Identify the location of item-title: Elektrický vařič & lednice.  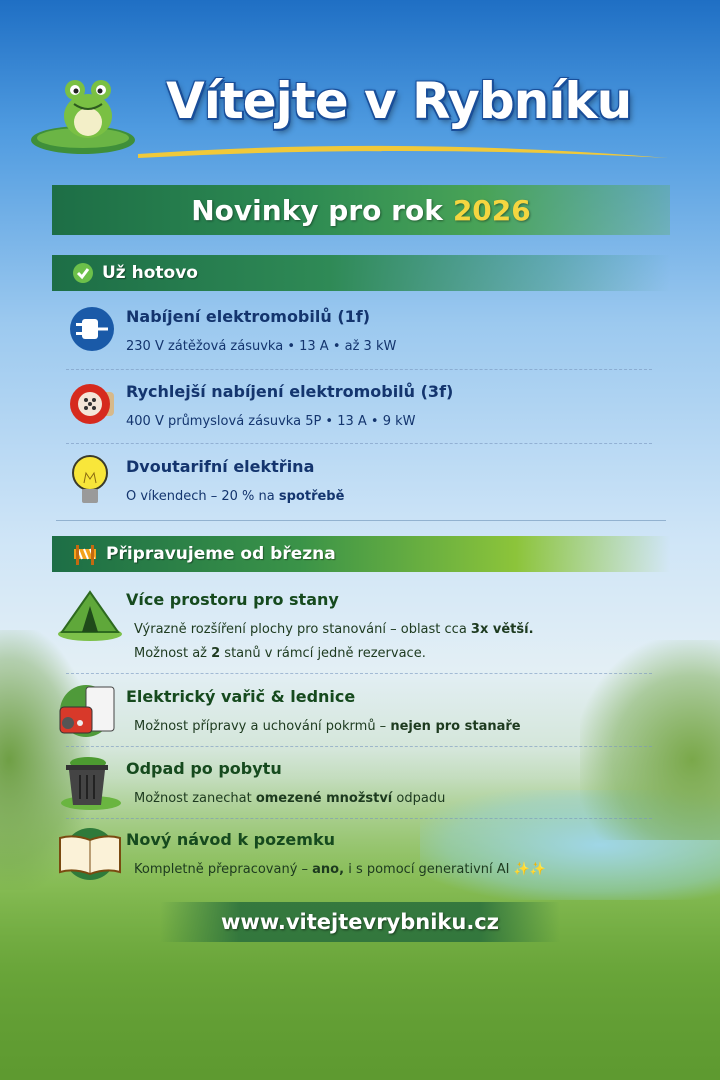
(241, 696).